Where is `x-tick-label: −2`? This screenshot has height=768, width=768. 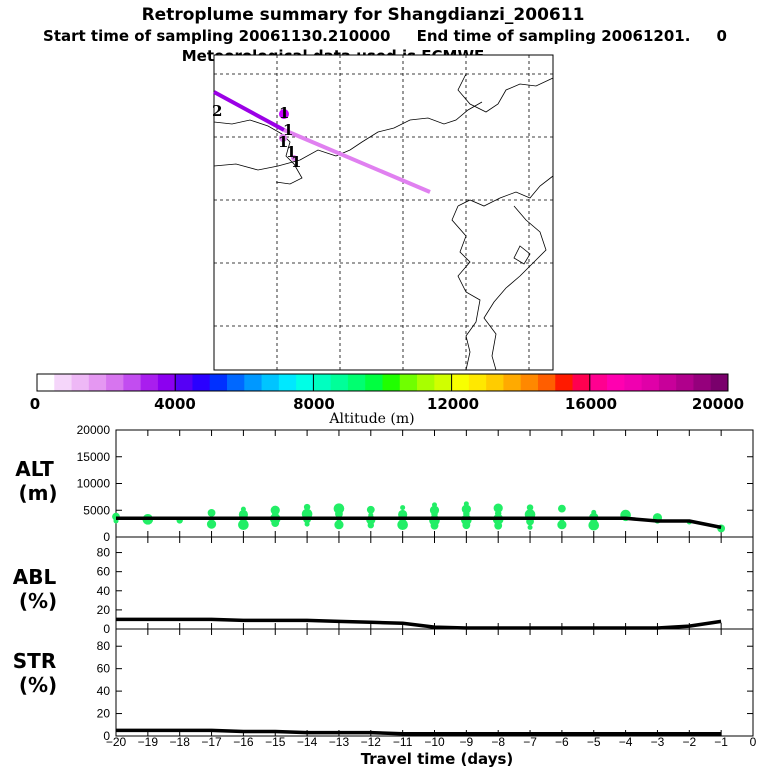
x-tick-label: −2 is located at coordinates (689, 742).